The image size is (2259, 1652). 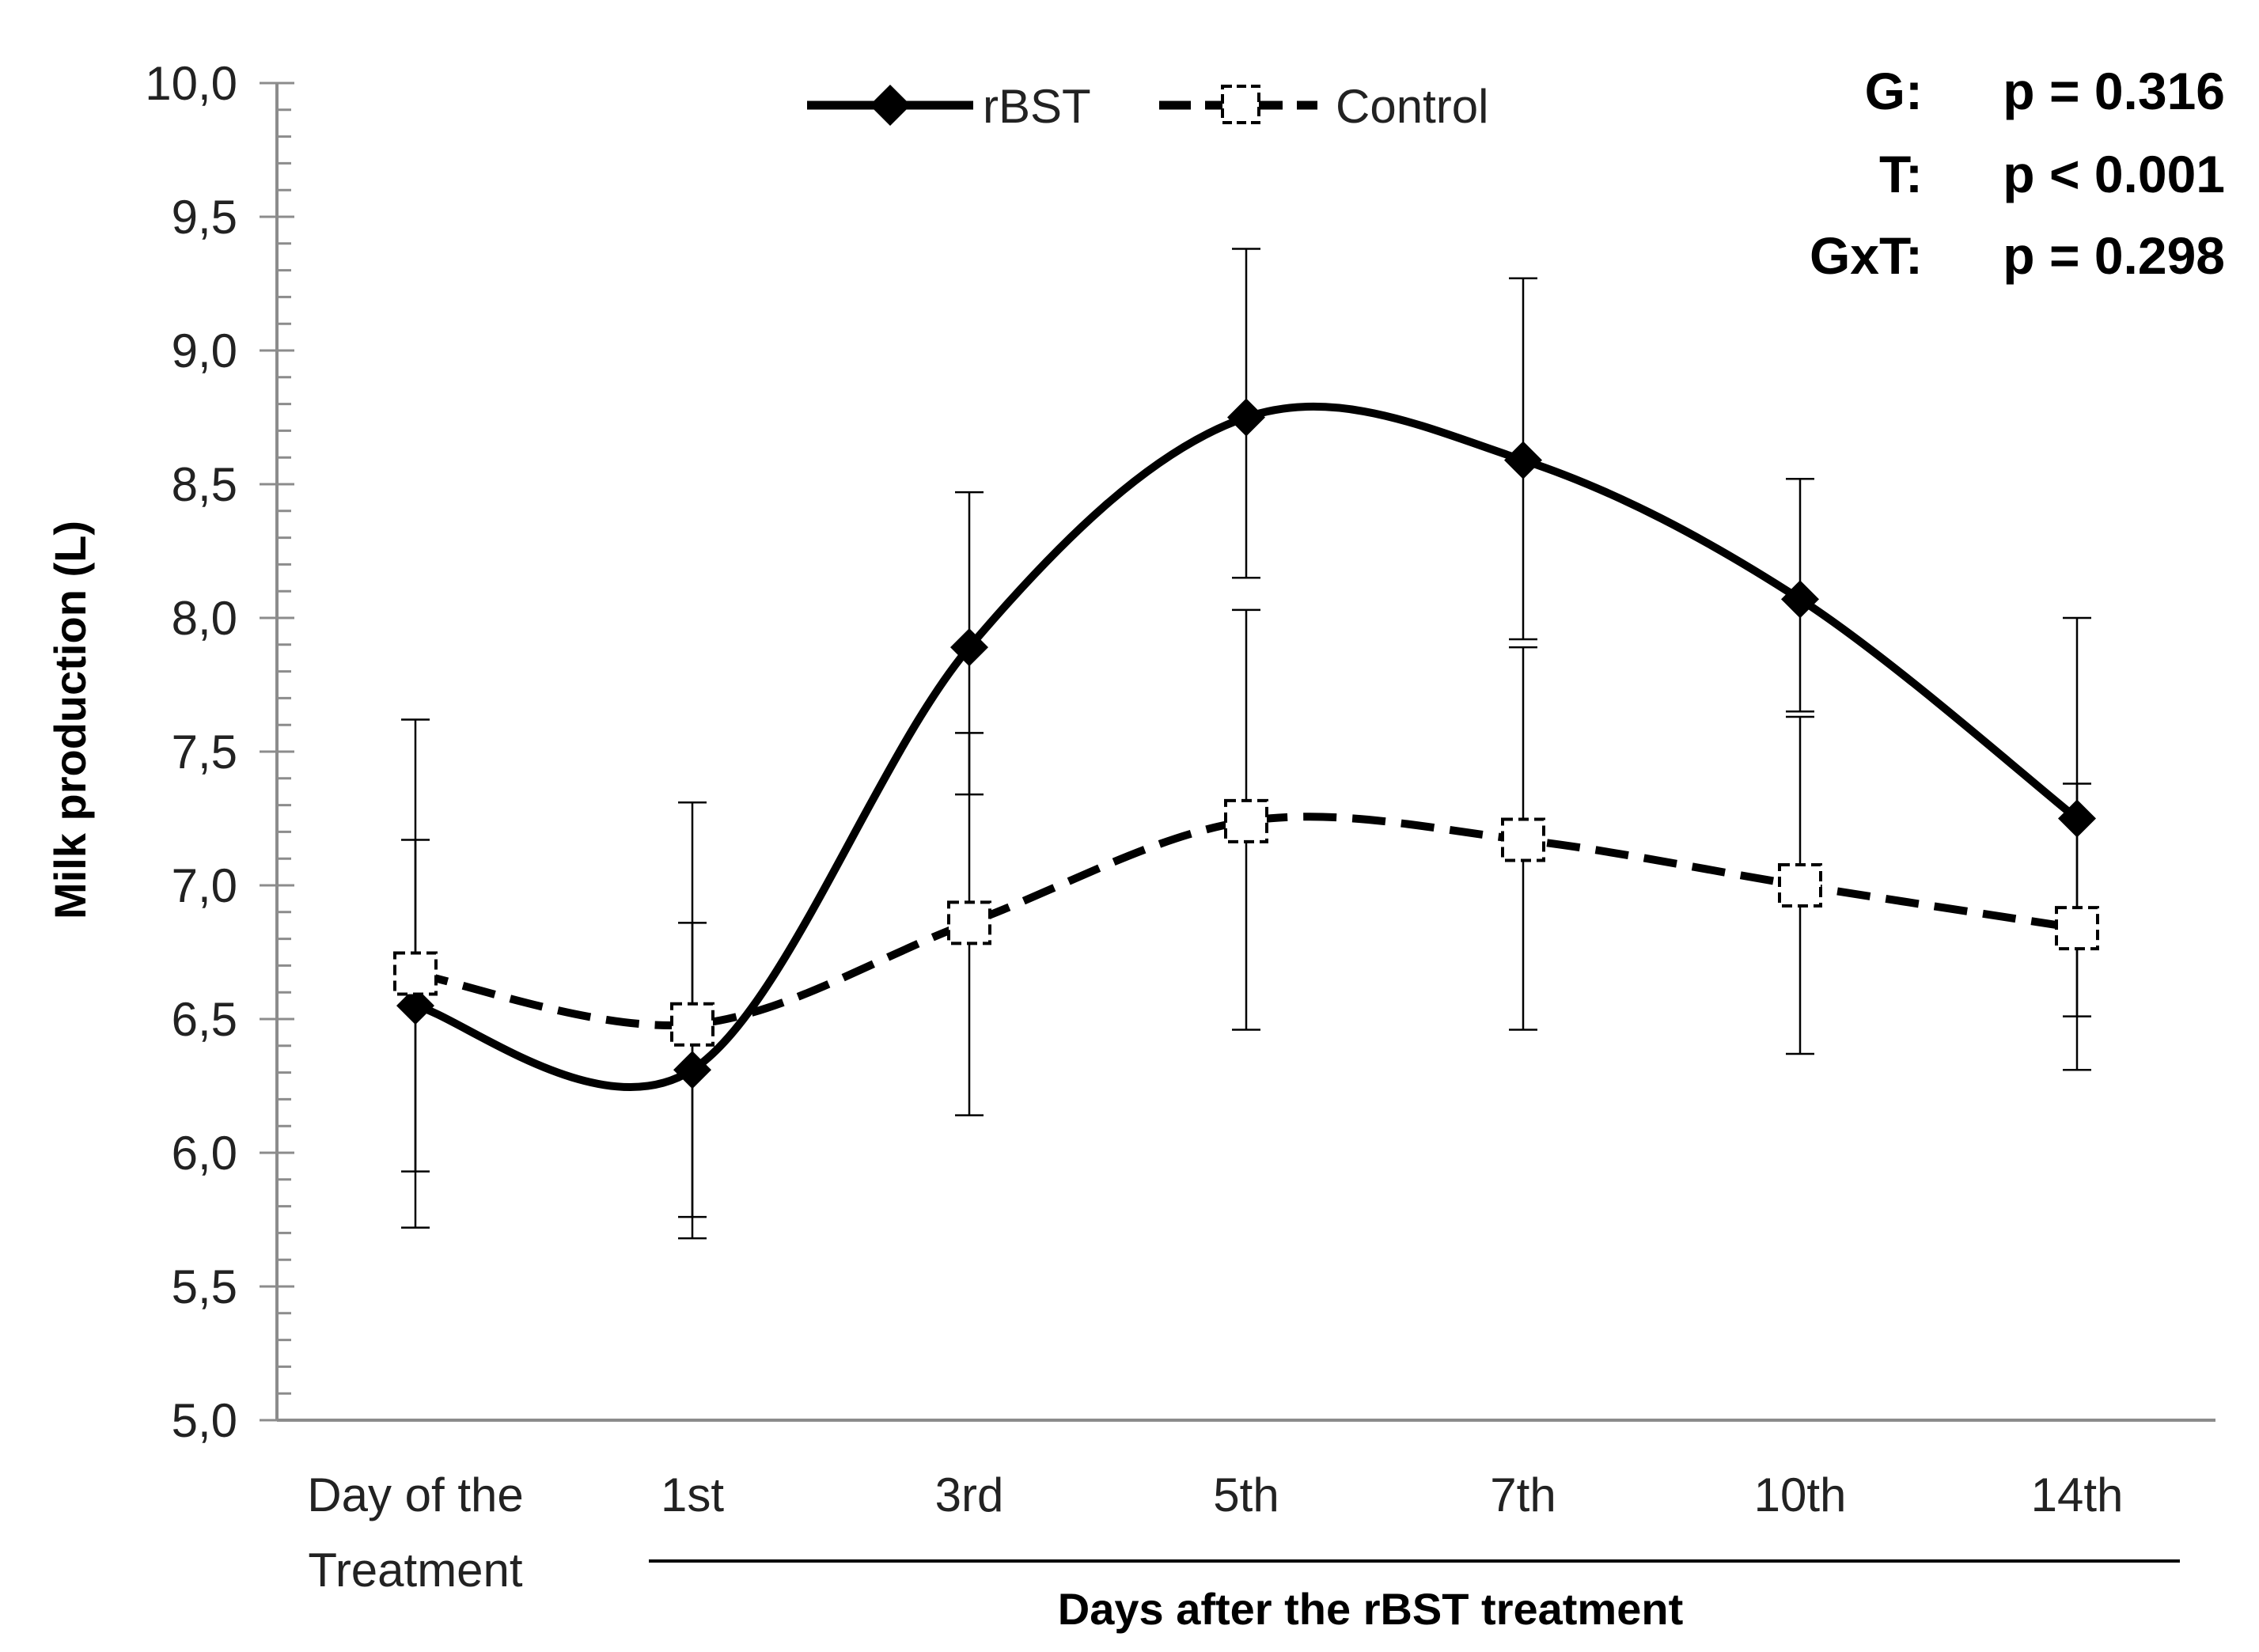 I want to click on x-axis: Day of the Treatment 1st 3rd 5th 7th 10th 14th, so click(x=1246, y=1508).